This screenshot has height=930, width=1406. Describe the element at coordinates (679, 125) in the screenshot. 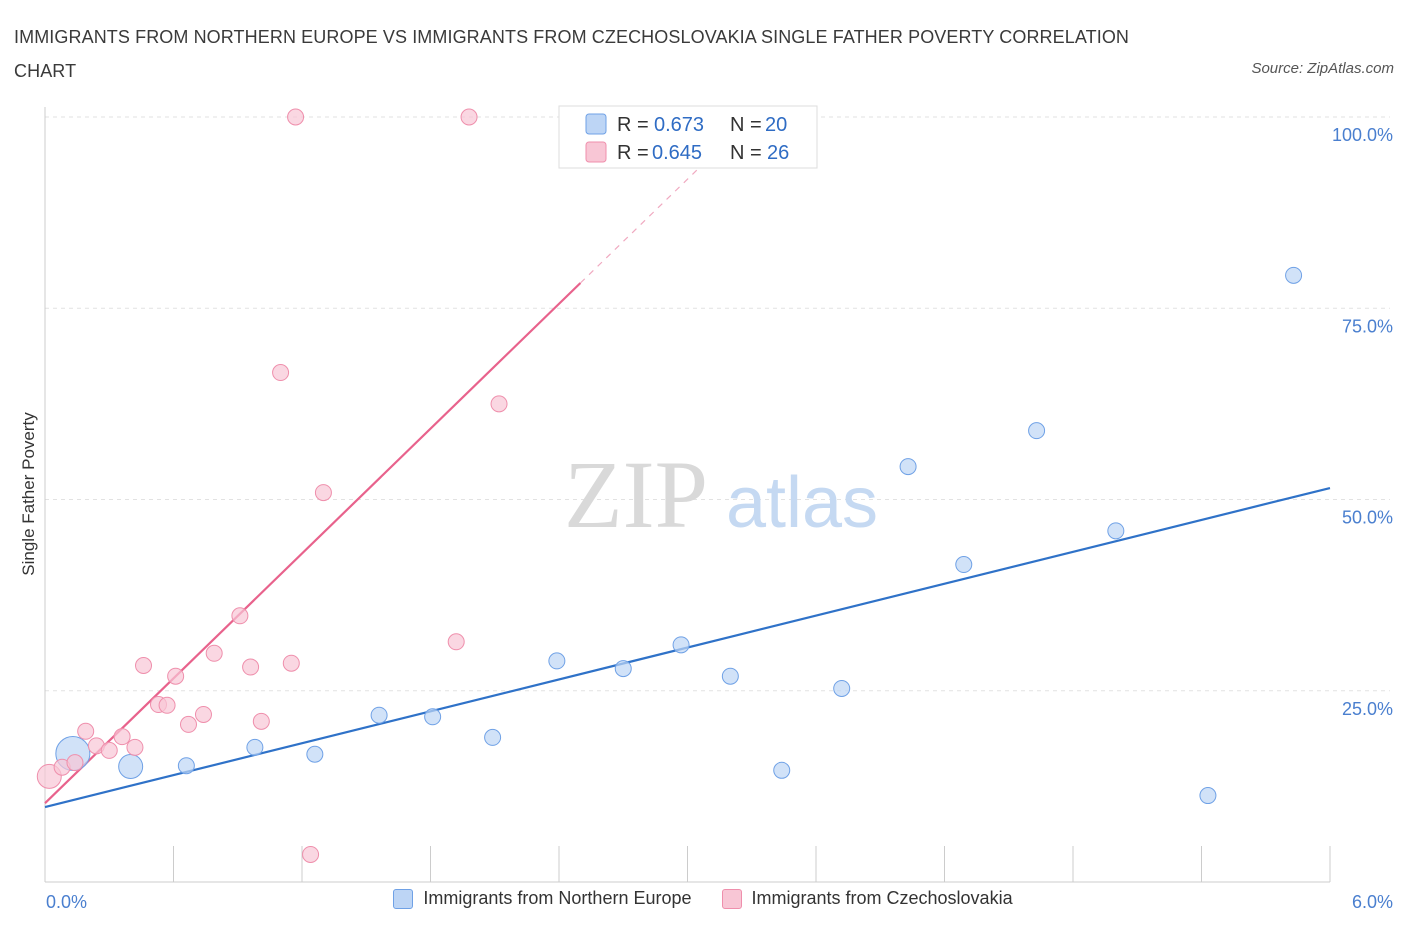

I see `legend-r-northern-europe: 0.673` at that location.